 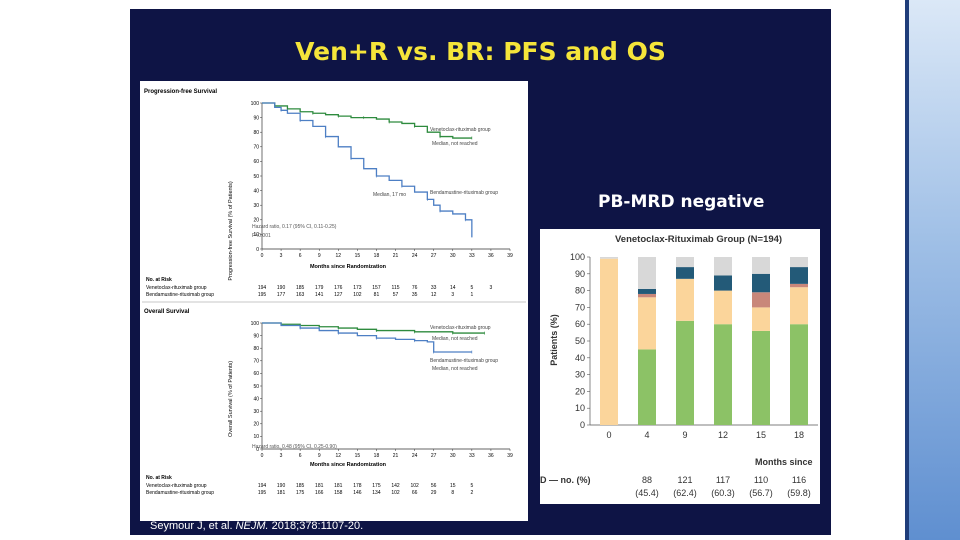 What do you see at coordinates (580, 291) in the screenshot?
I see `mrd-ytick-label: 80` at bounding box center [580, 291].